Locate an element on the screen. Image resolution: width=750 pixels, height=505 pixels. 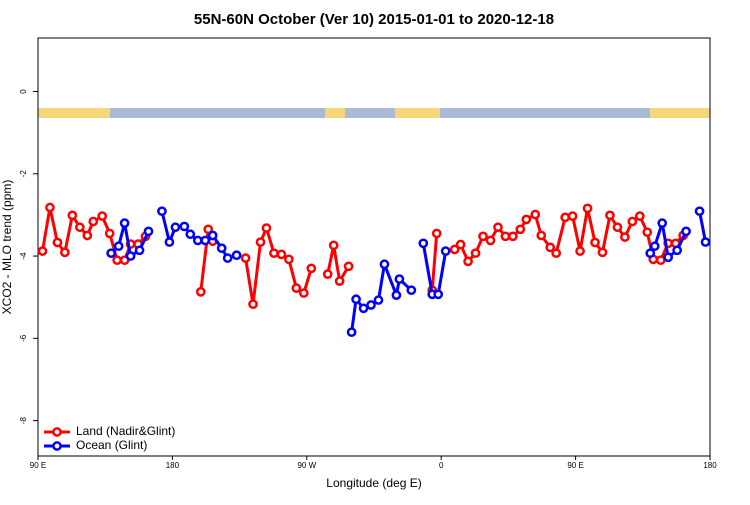
y-tick-label: -8 is located at coordinates (23, 421).